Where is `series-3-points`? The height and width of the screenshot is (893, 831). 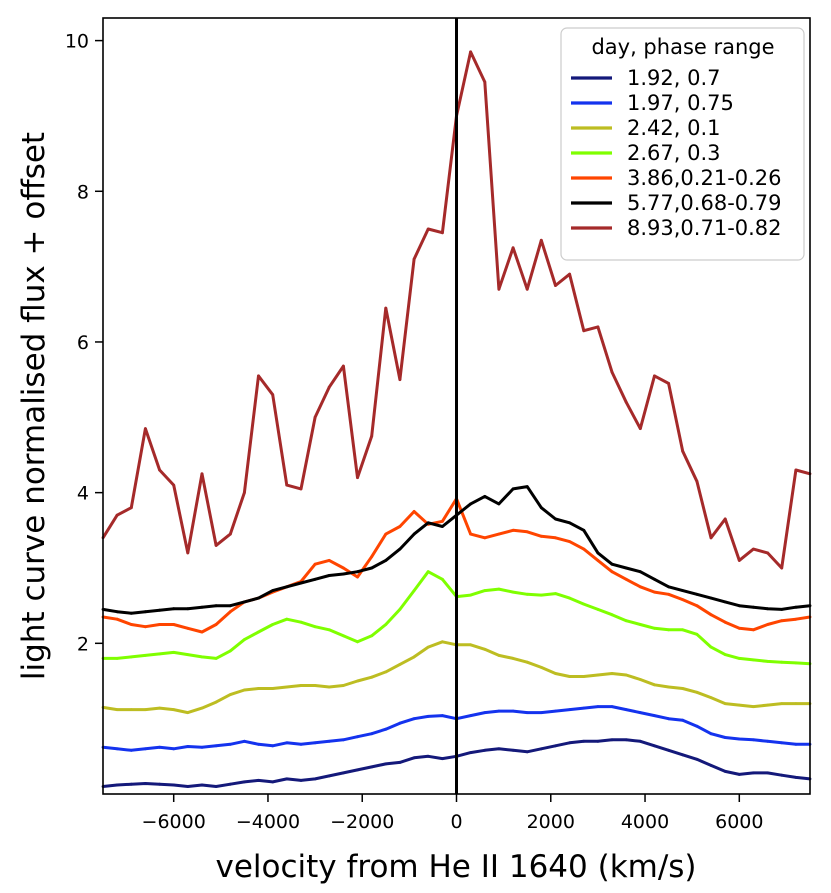
series-3-points is located at coordinates (456, 677).